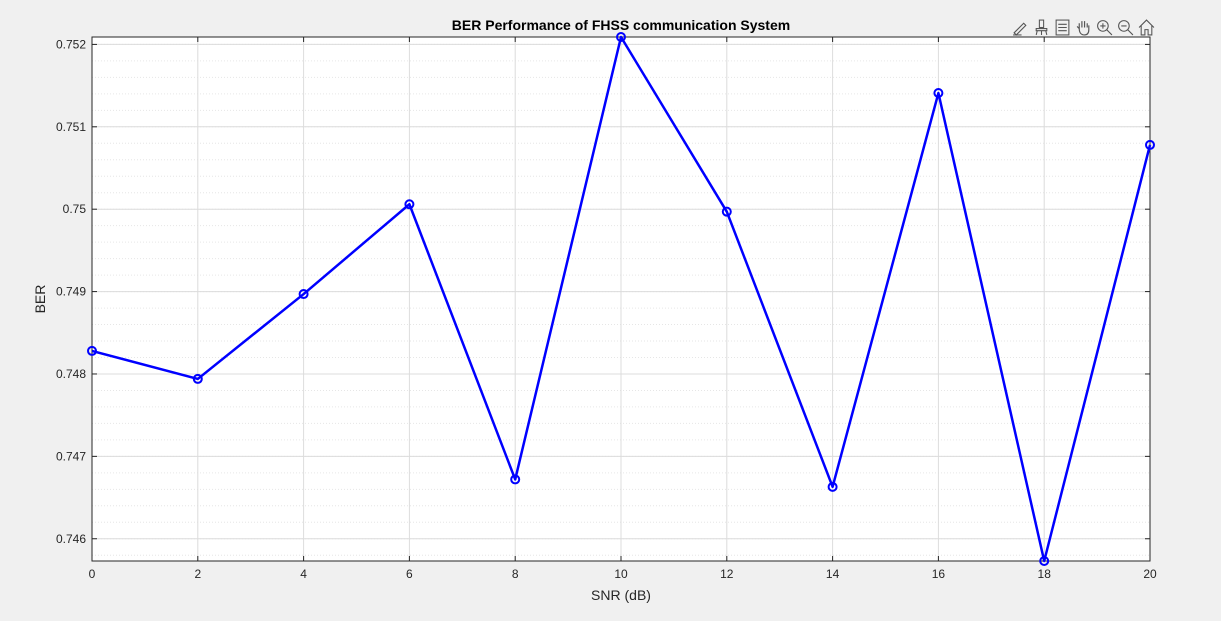  What do you see at coordinates (1104, 27) in the screenshot?
I see `zoom-in-icon` at bounding box center [1104, 27].